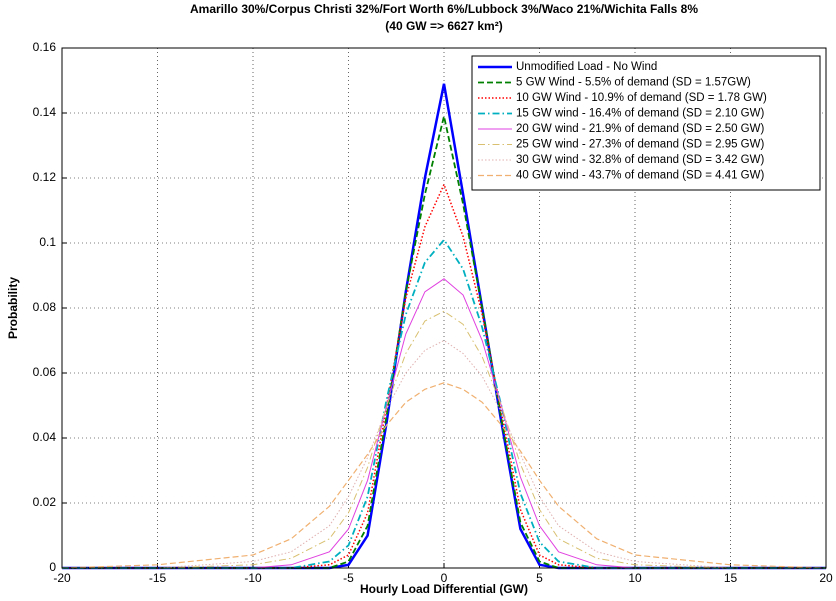 This screenshot has height=601, width=836. Describe the element at coordinates (45, 47) in the screenshot. I see `y-tick-label: 0.16` at that location.